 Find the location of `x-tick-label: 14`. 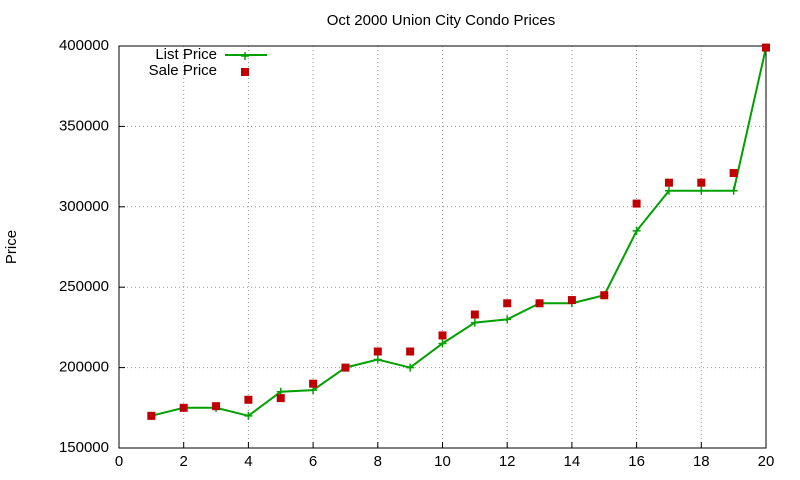

x-tick-label: 14 is located at coordinates (572, 461).